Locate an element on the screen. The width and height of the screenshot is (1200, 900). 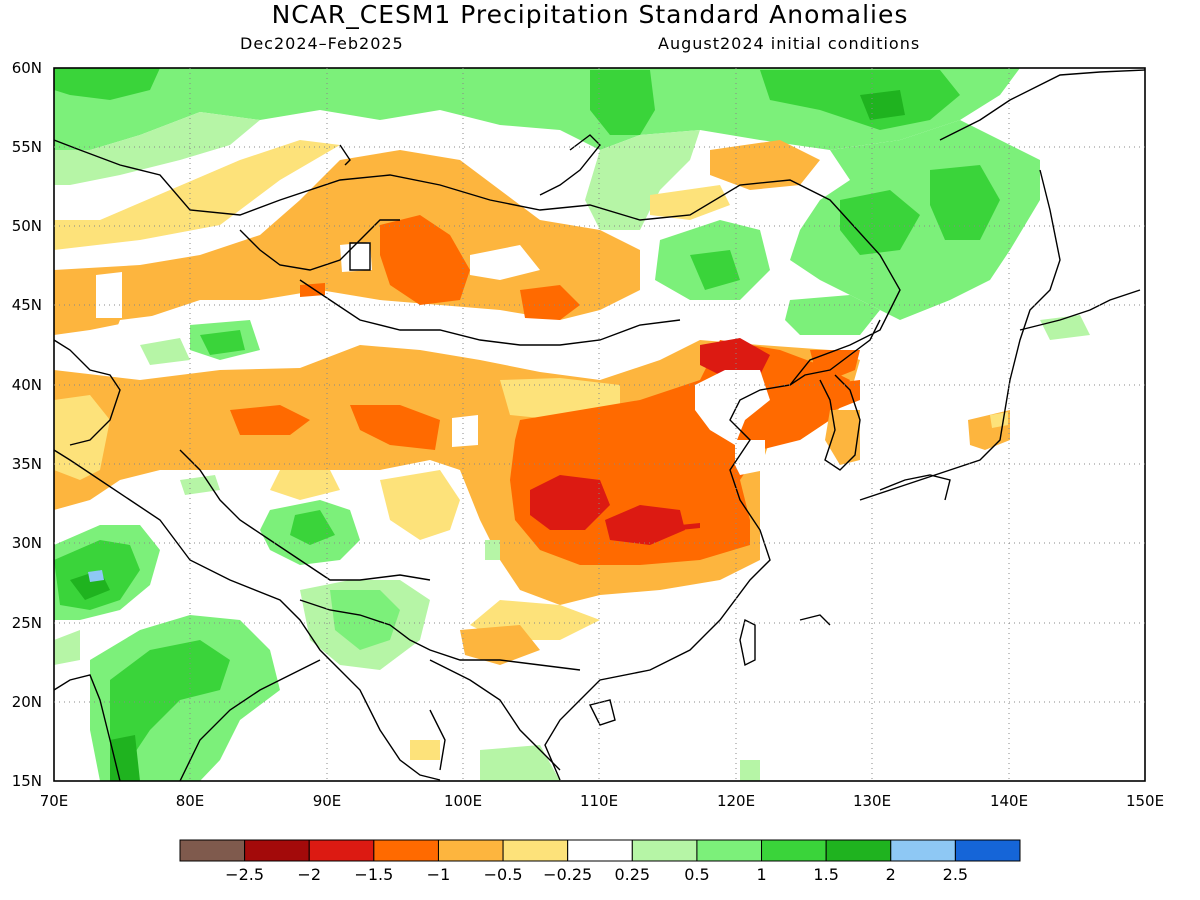
colorbar-label: 0.25 is located at coordinates (632, 874).